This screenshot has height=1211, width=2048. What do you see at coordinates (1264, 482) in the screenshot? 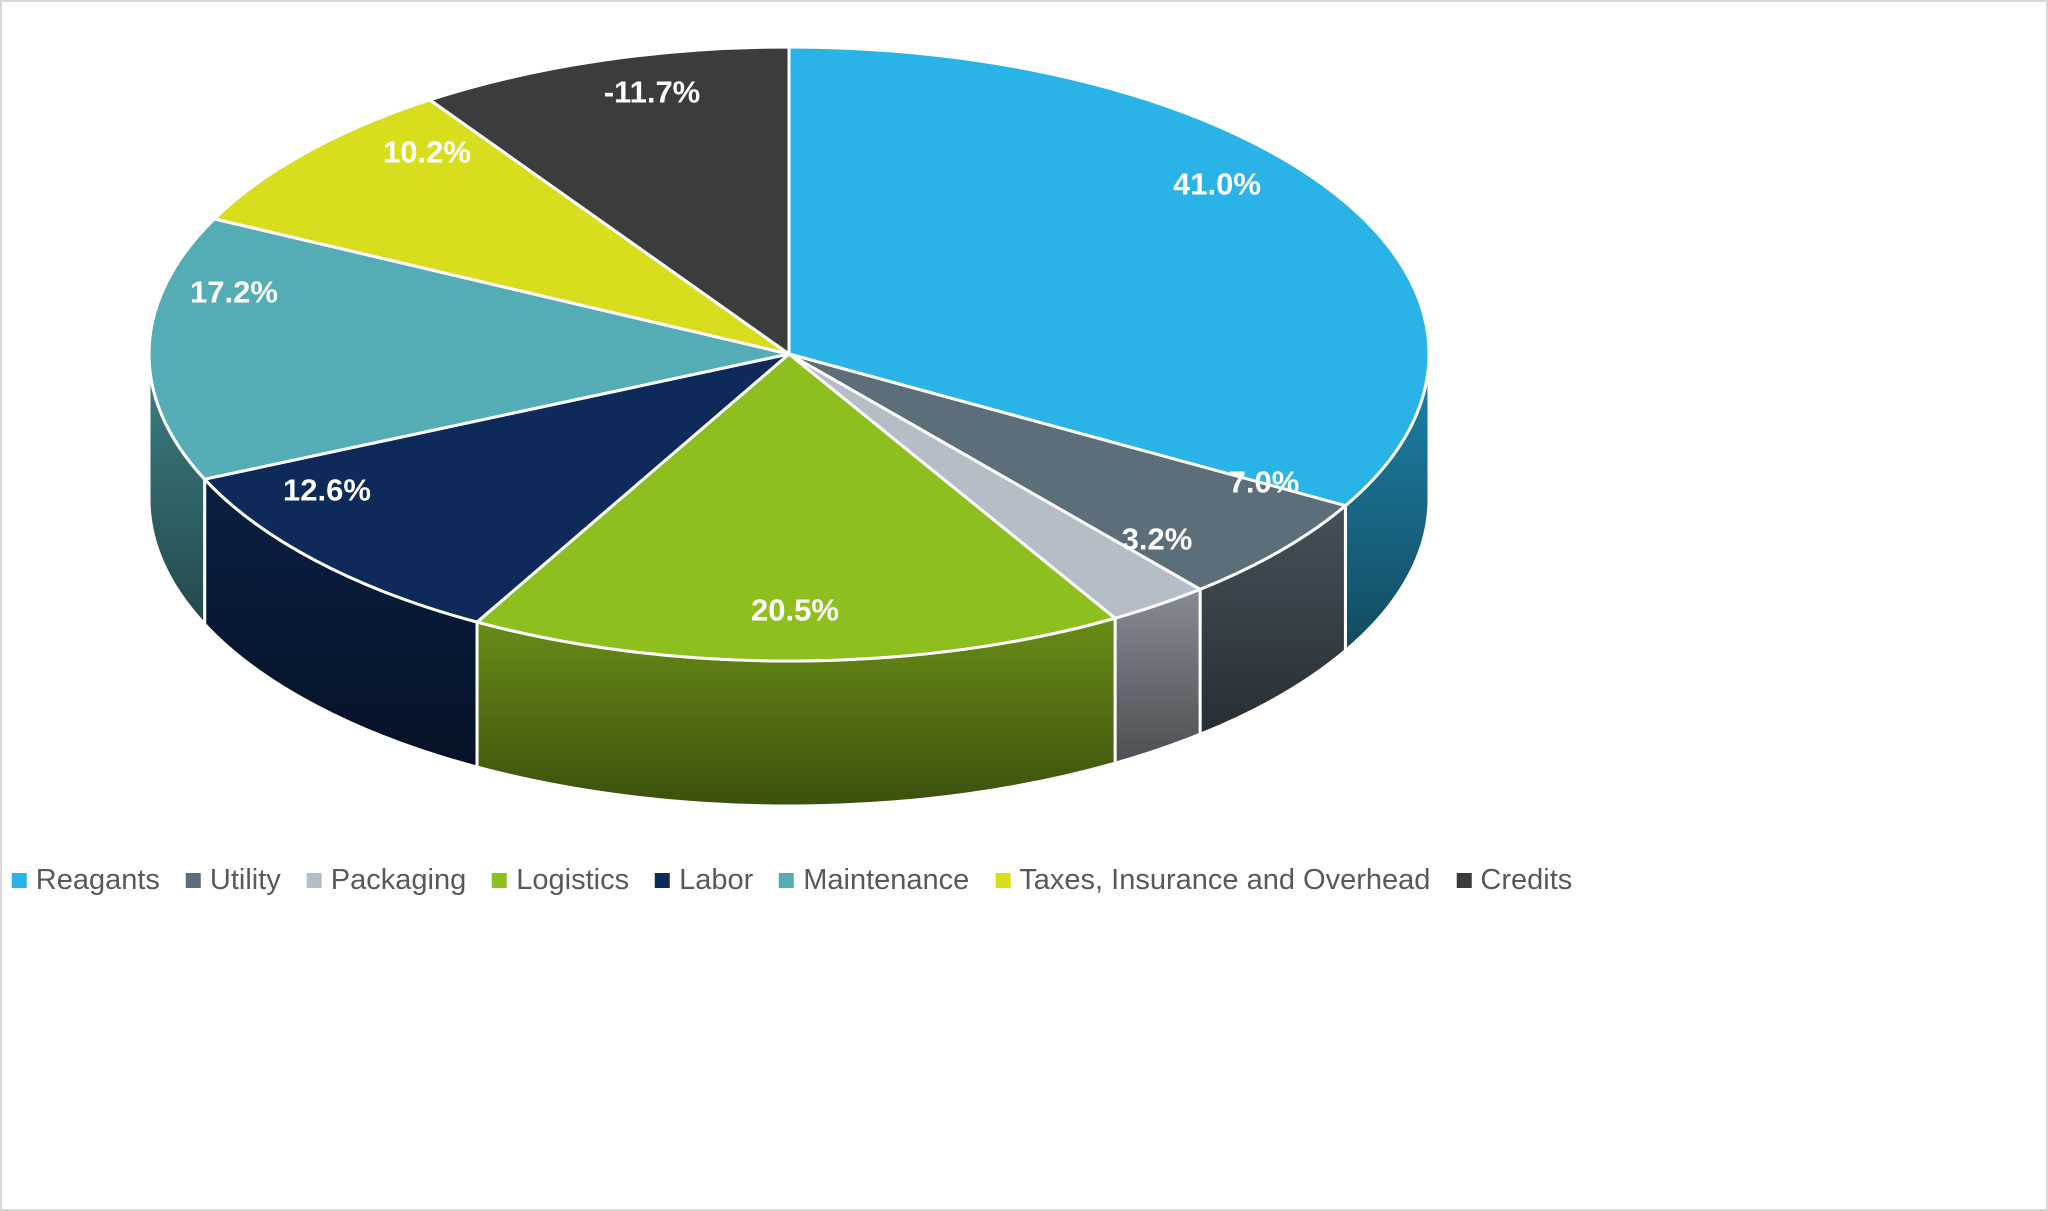
I see `slice-value-label-utility: 7.0%` at bounding box center [1264, 482].